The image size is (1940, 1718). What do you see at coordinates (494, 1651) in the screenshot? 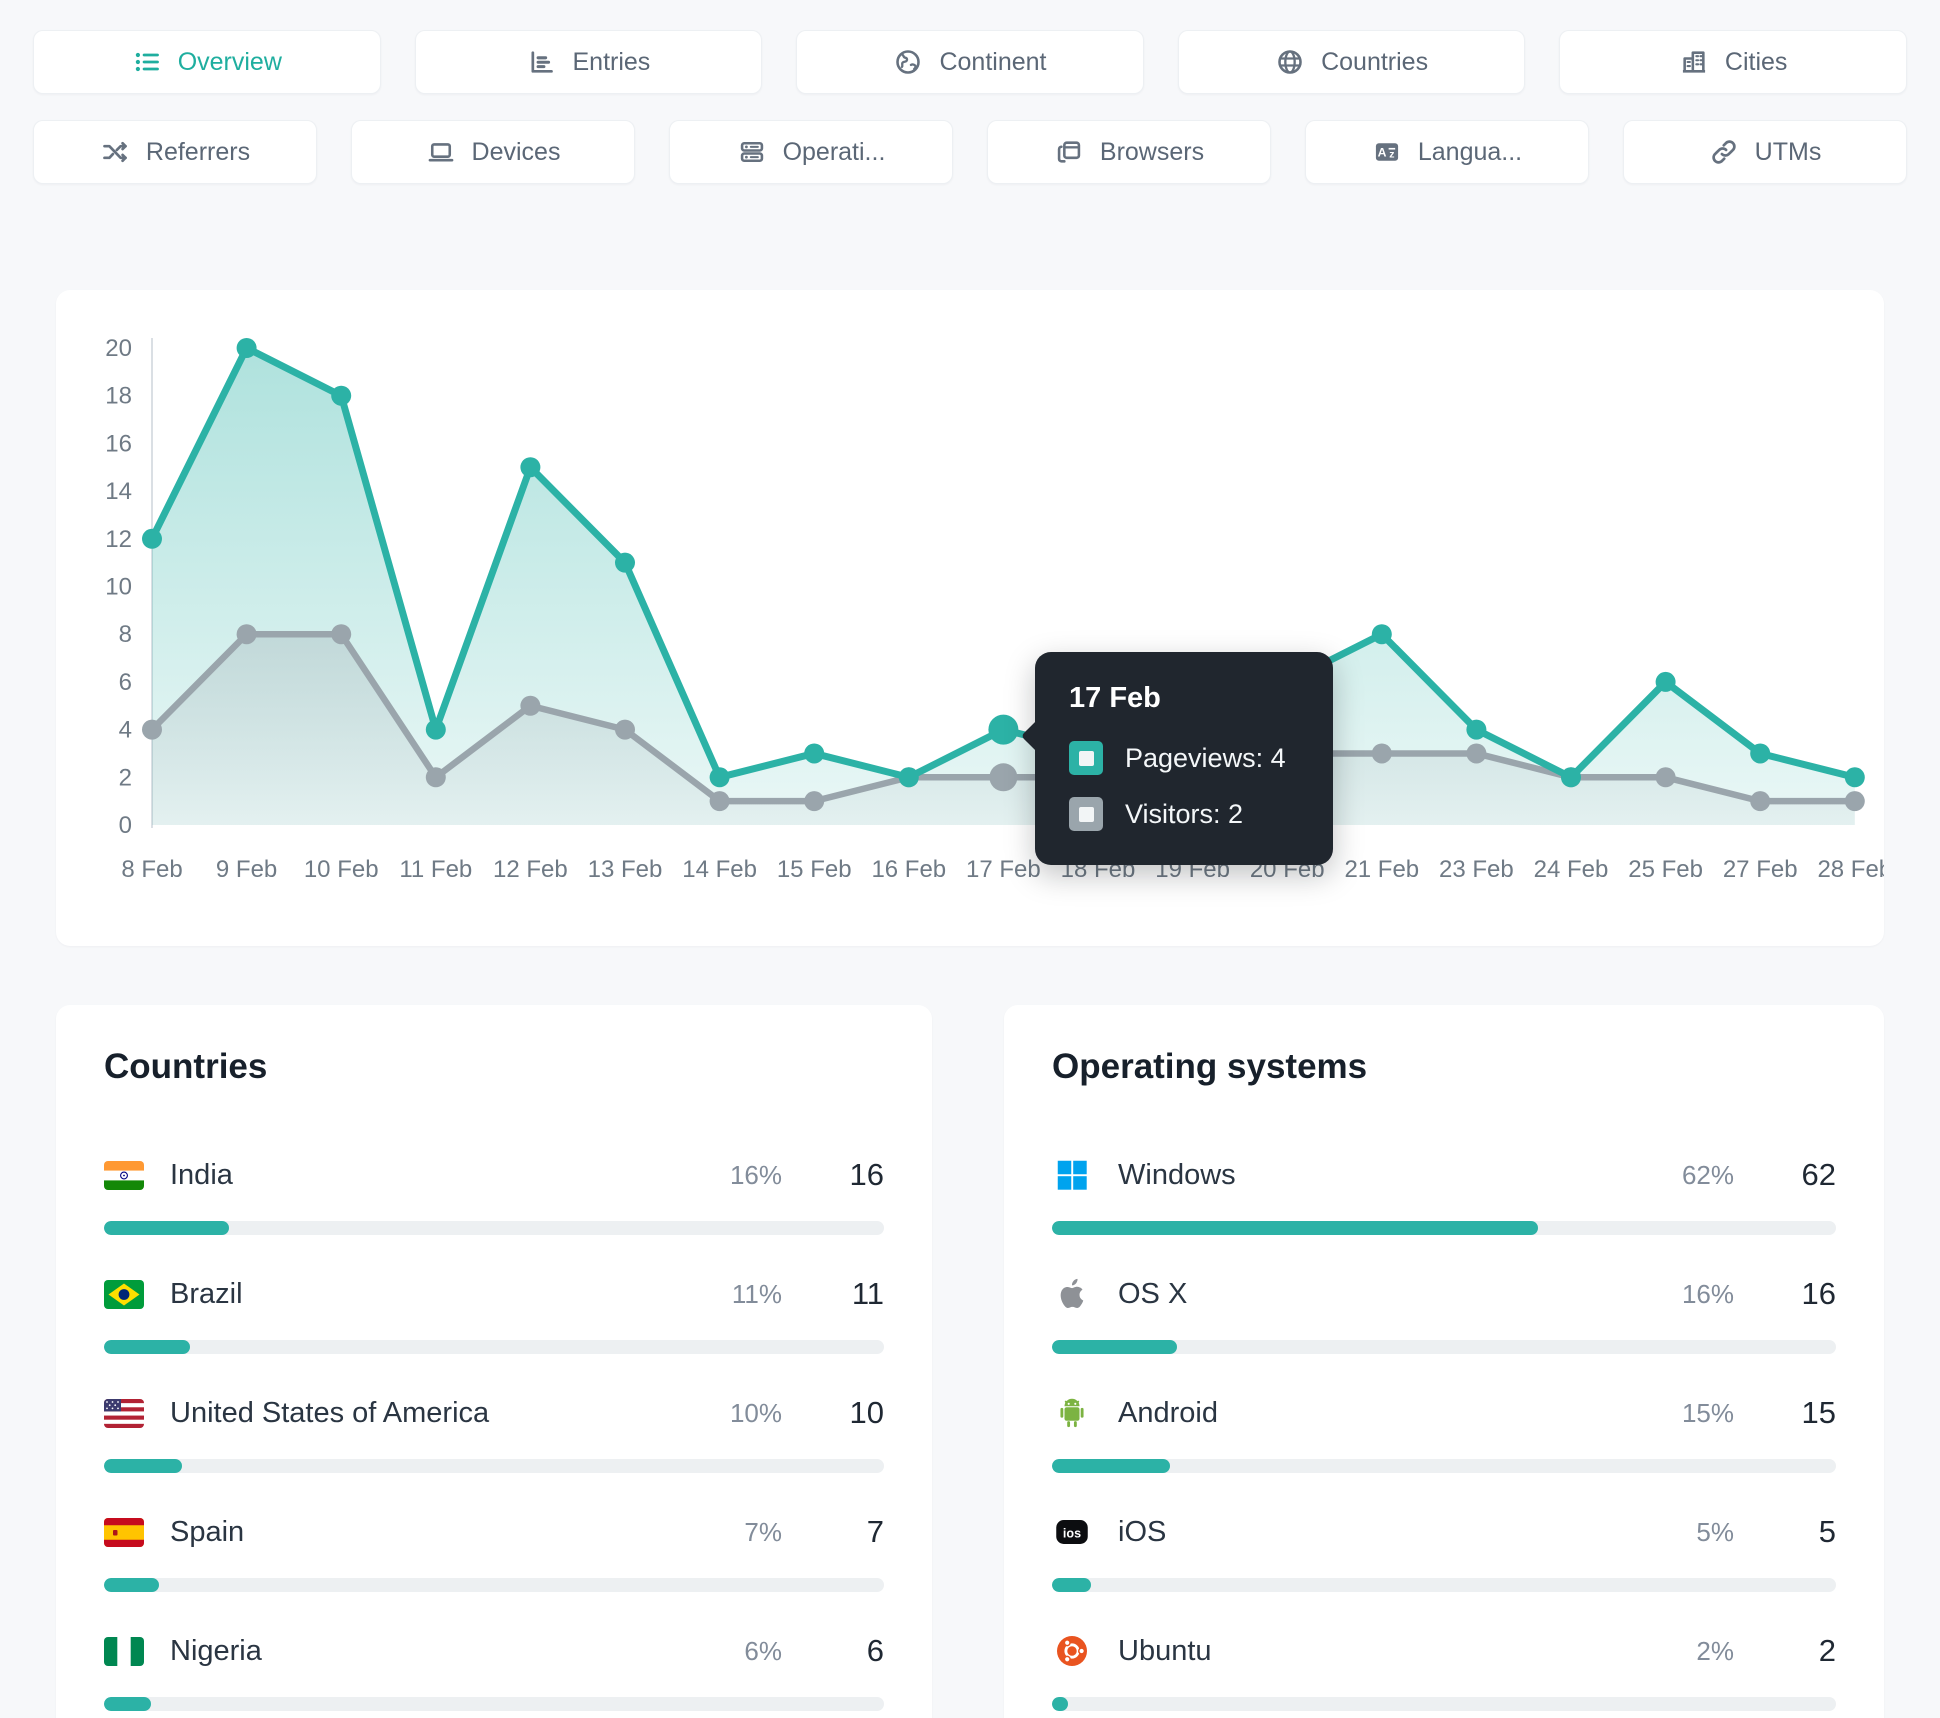
I see `list-item: Nigeria 6% 6` at bounding box center [494, 1651].